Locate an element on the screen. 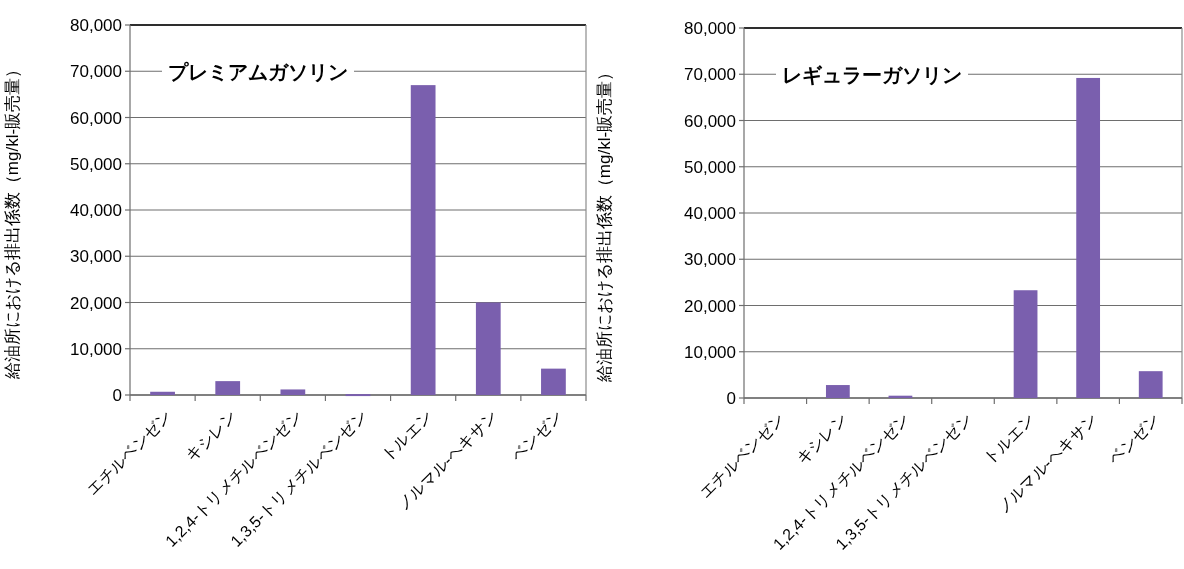  text: レギュラーガソリン is located at coordinates (872, 75).